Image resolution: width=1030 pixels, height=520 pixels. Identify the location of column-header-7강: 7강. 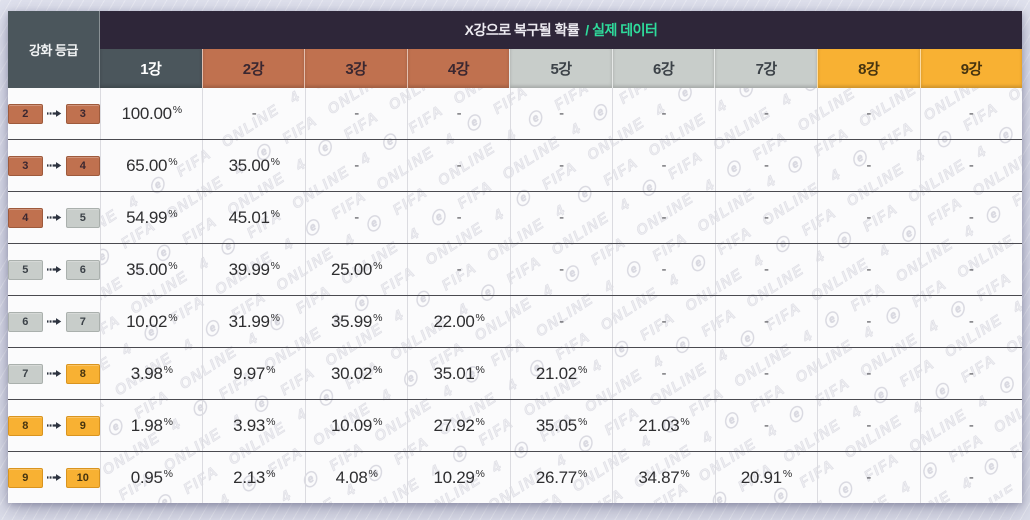
(765, 68).